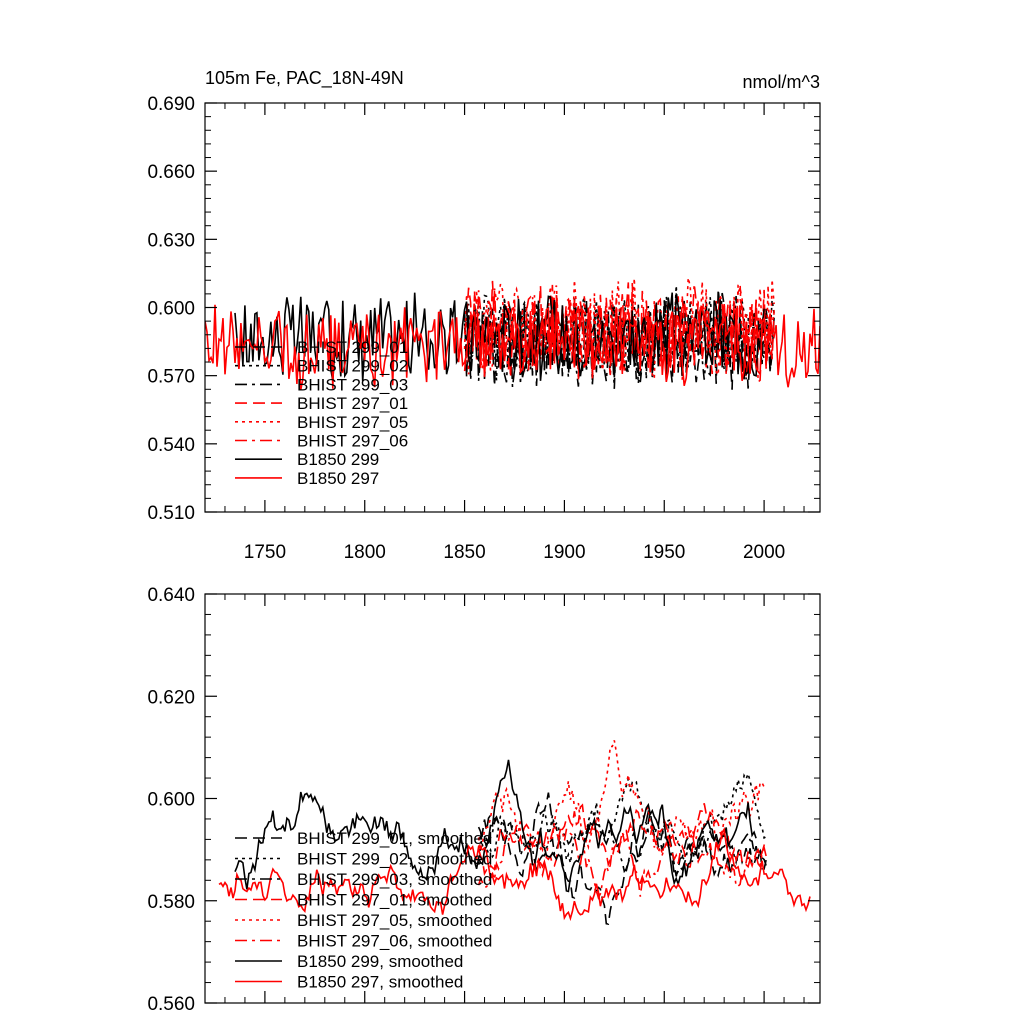 This screenshot has width=1024, height=1024. I want to click on chart-title: 105m Fe, PAC_18N-49N, so click(304, 78).